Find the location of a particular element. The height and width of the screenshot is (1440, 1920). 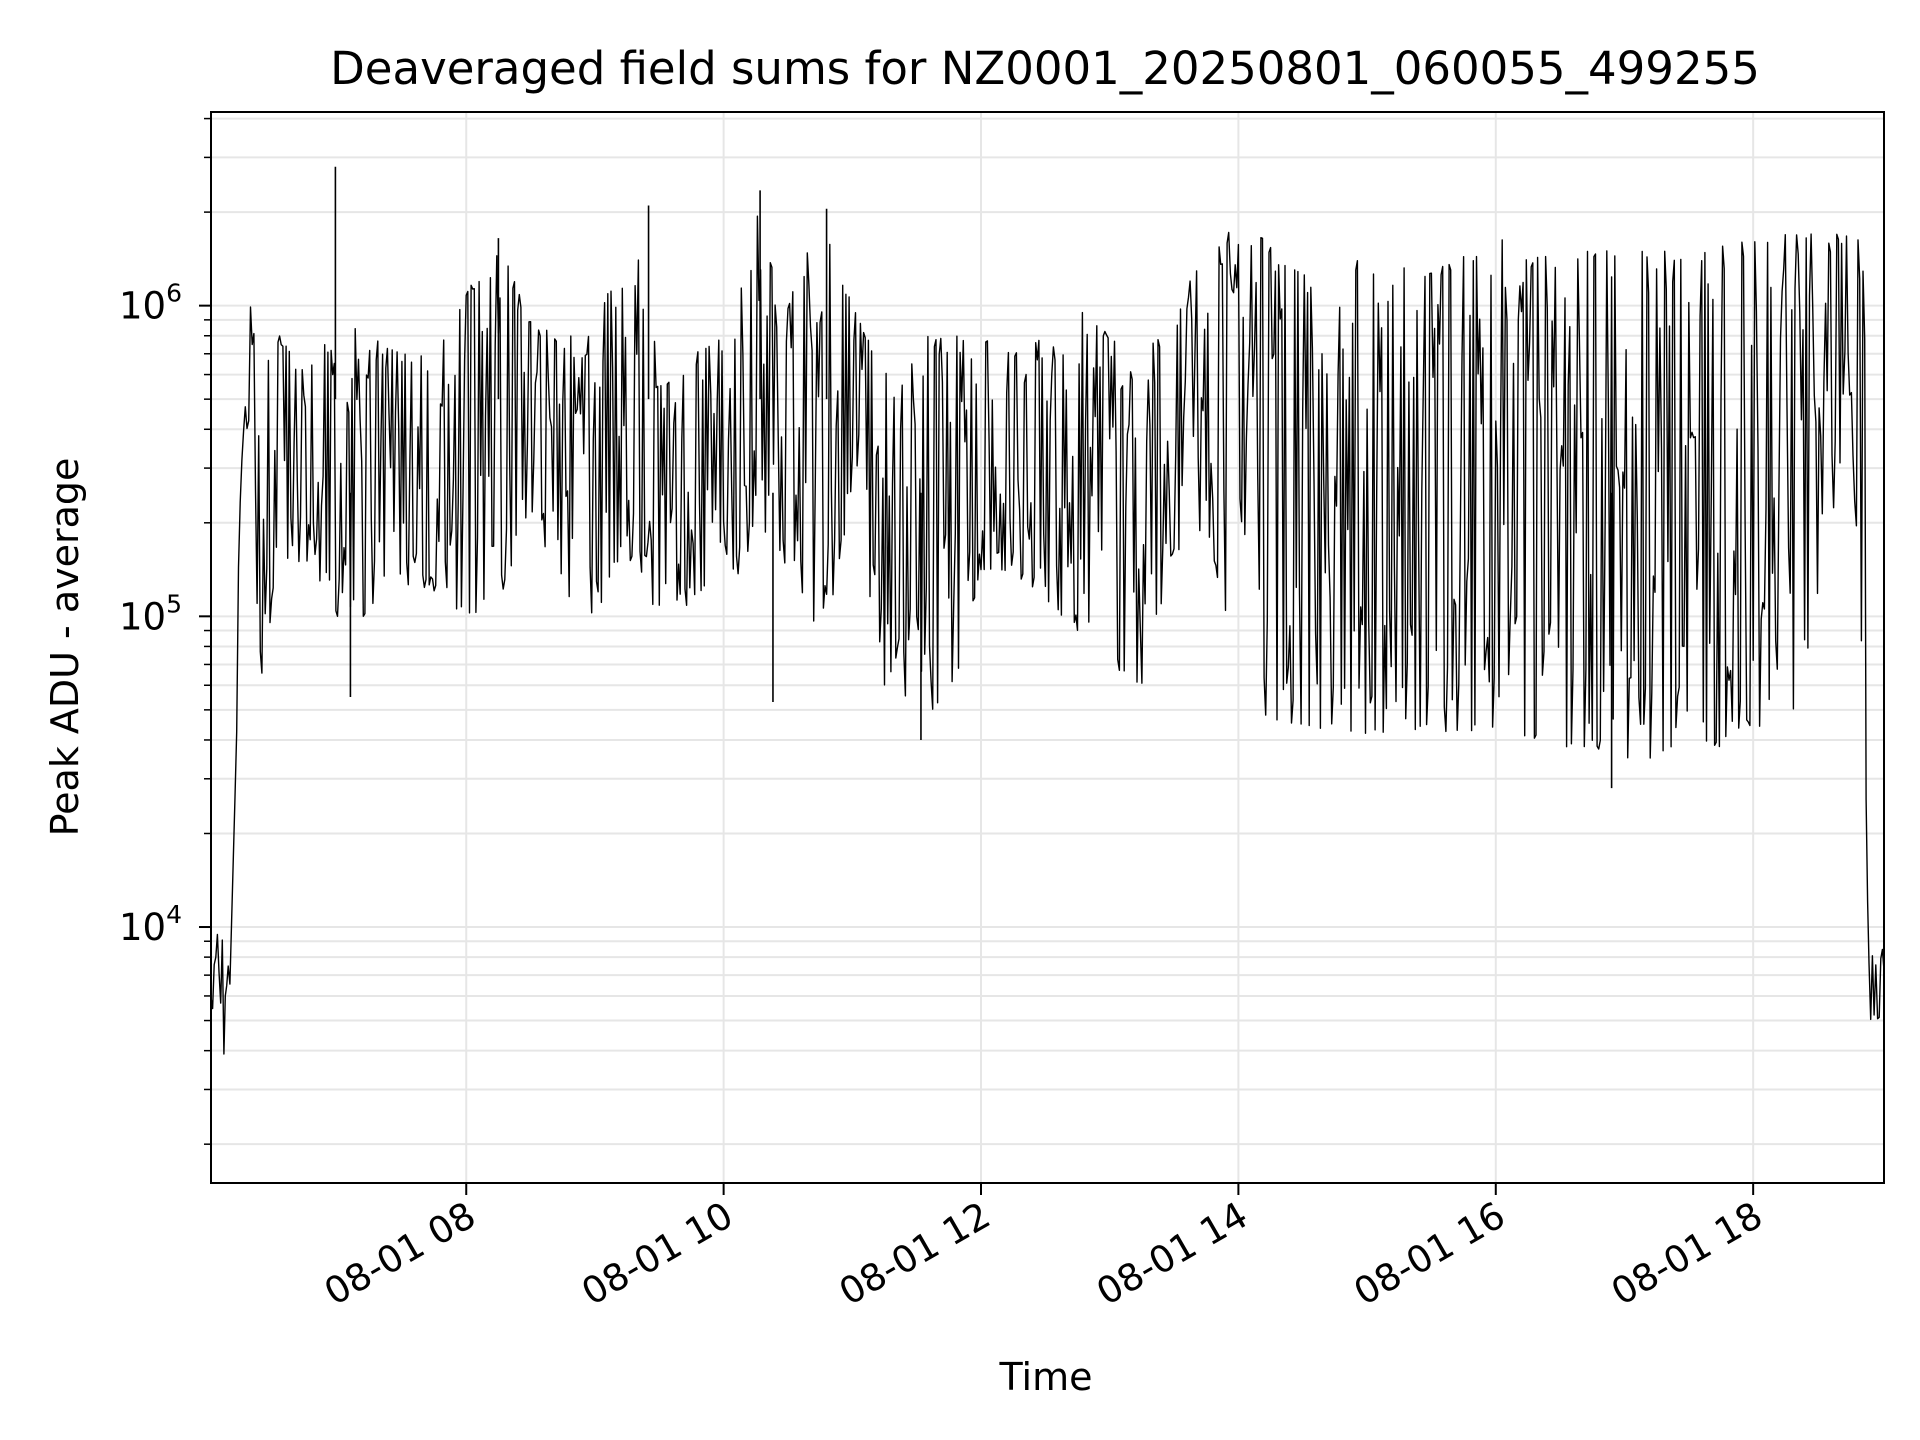

x-axis-label: Time is located at coordinates (1046, 1377).